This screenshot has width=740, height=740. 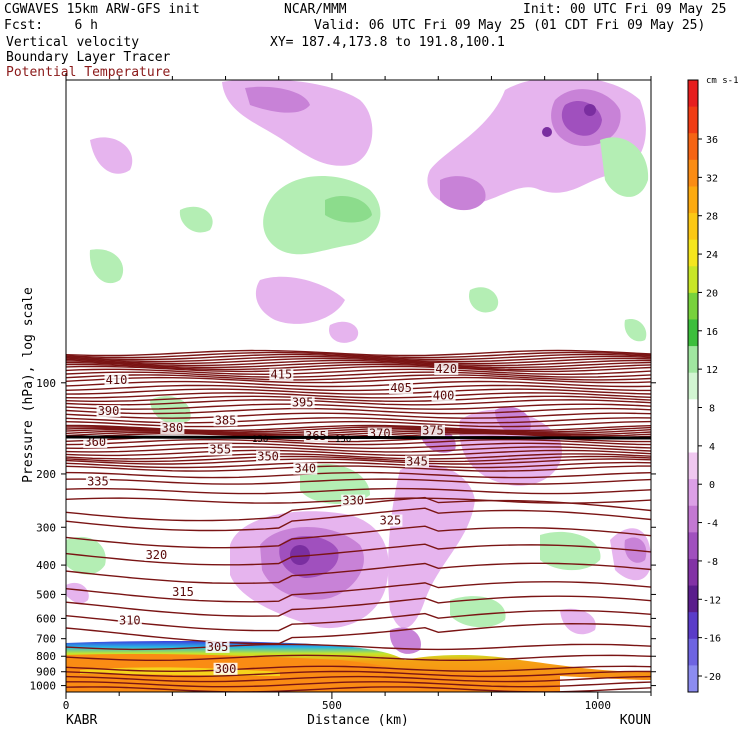 I want to click on isentrope-label-420: 420, so click(x=446, y=369).